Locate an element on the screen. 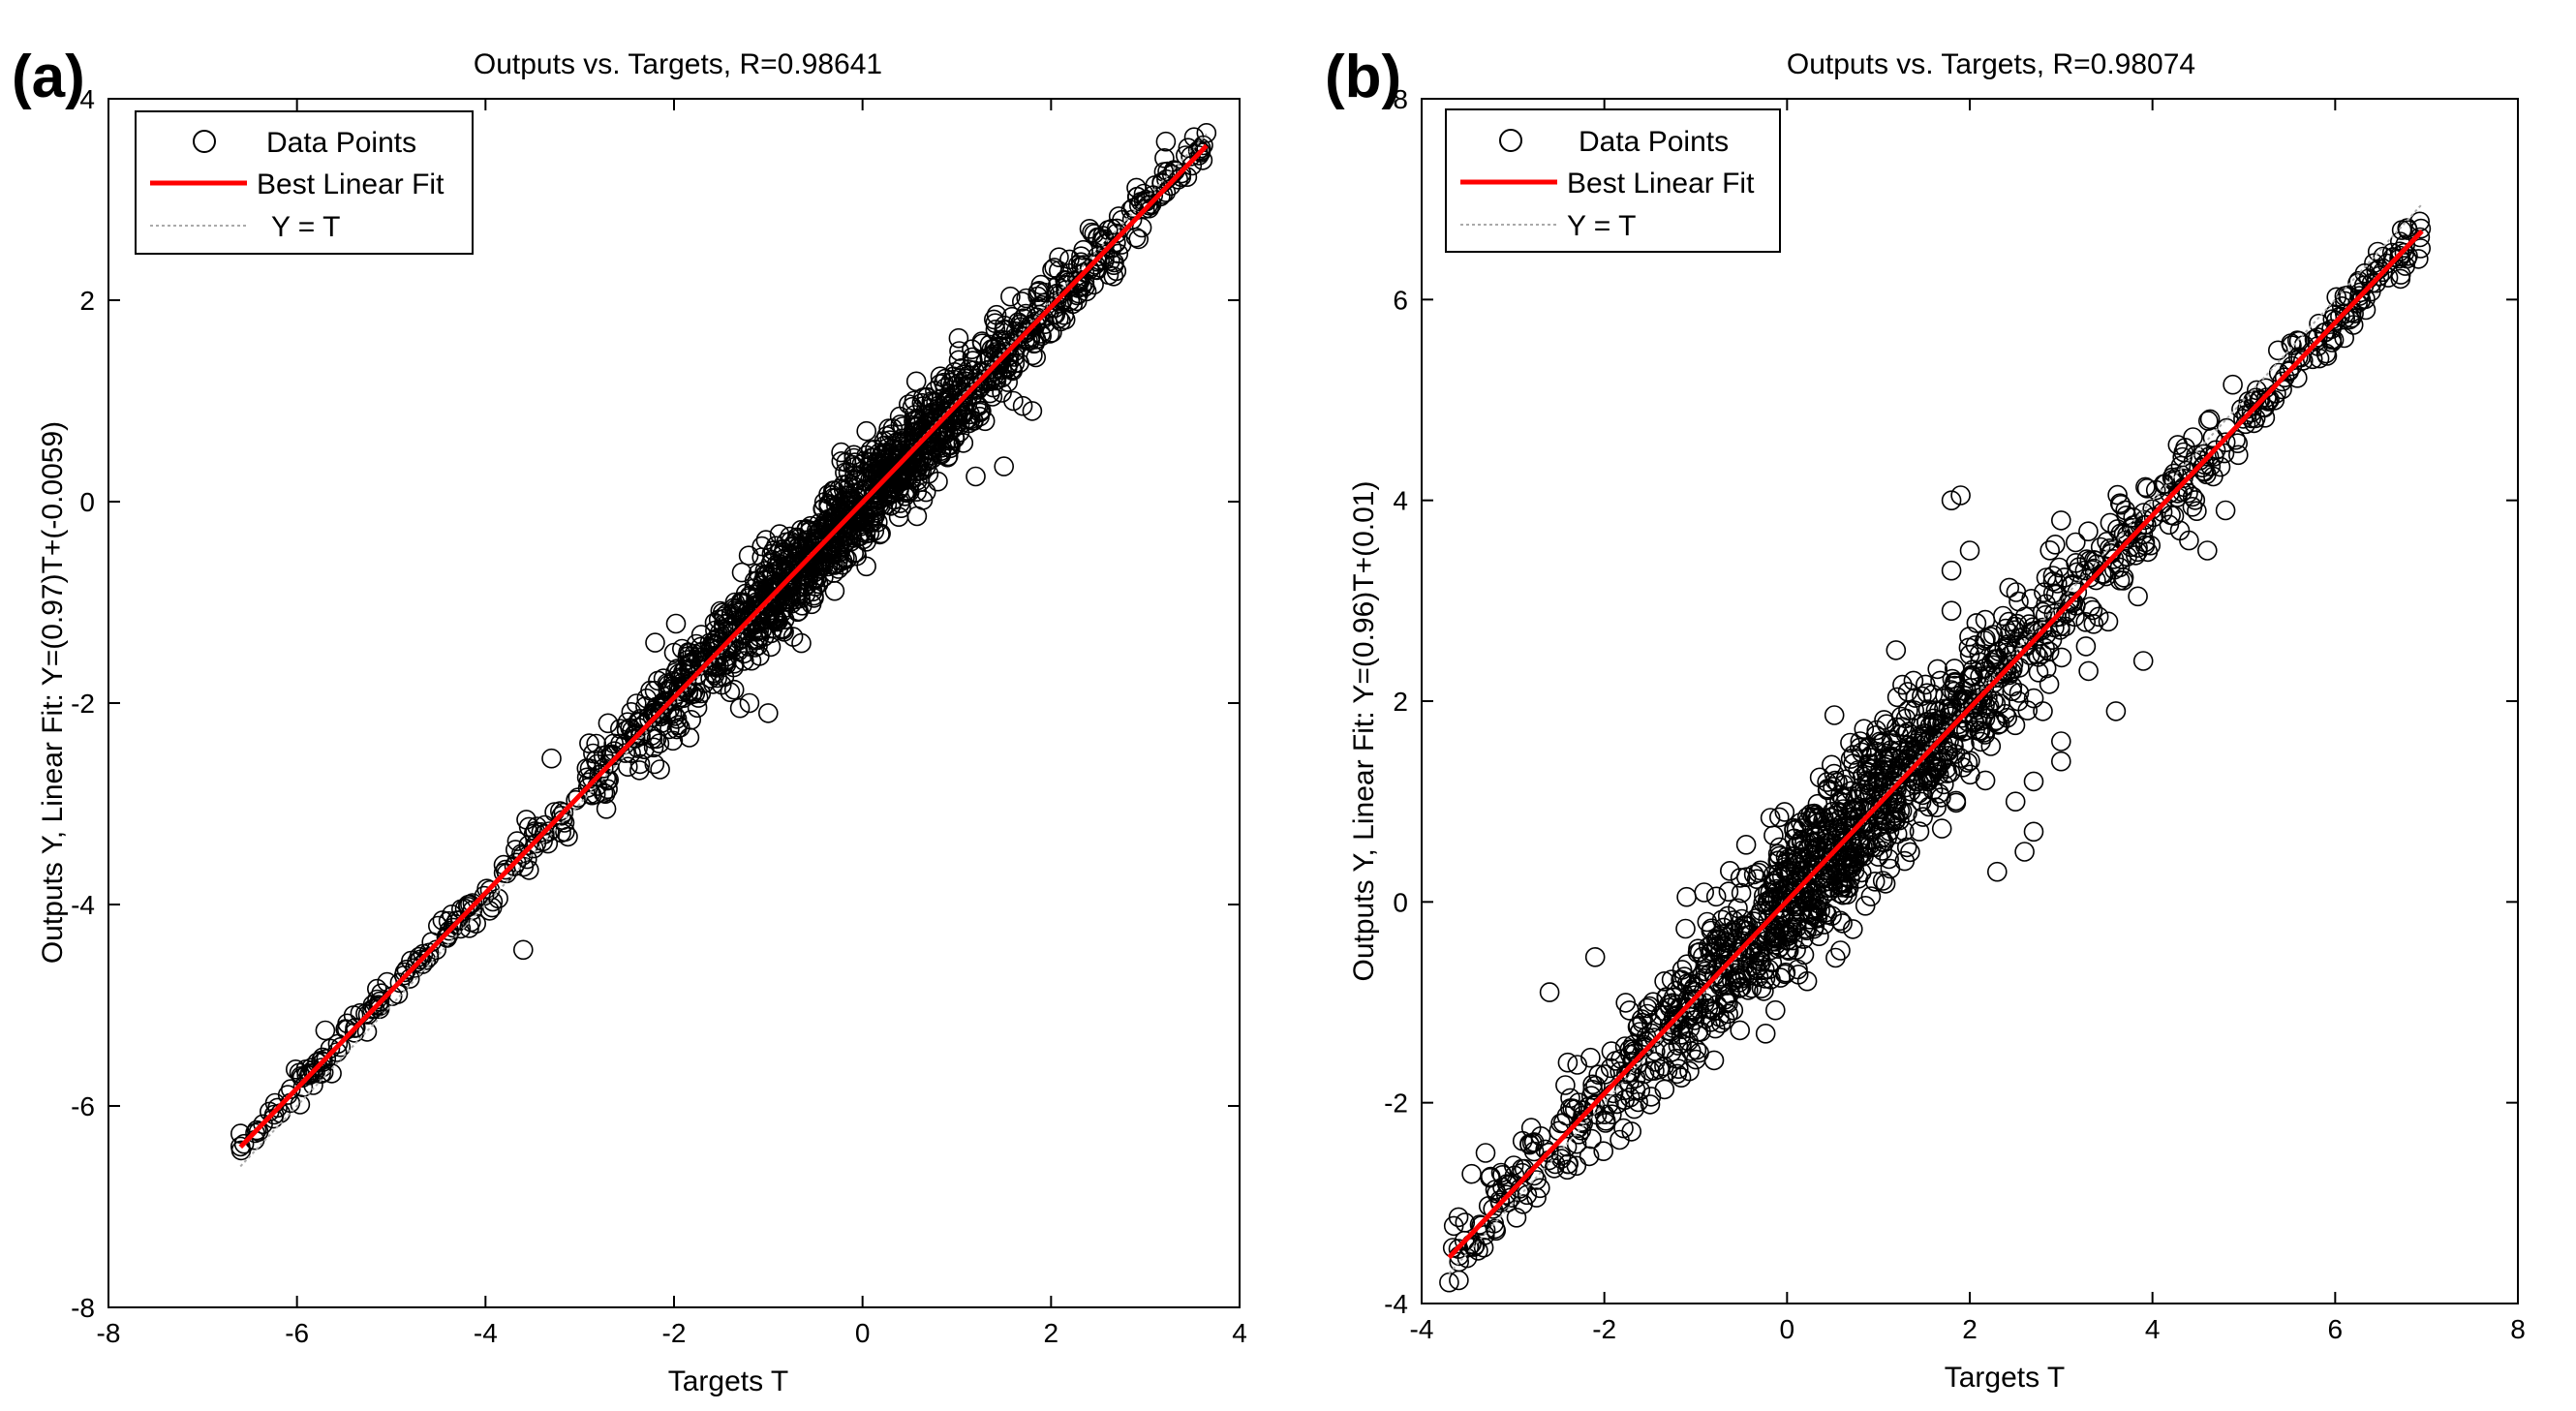 The image size is (2576, 1411). x-tick-label: -2 is located at coordinates (674, 1333).